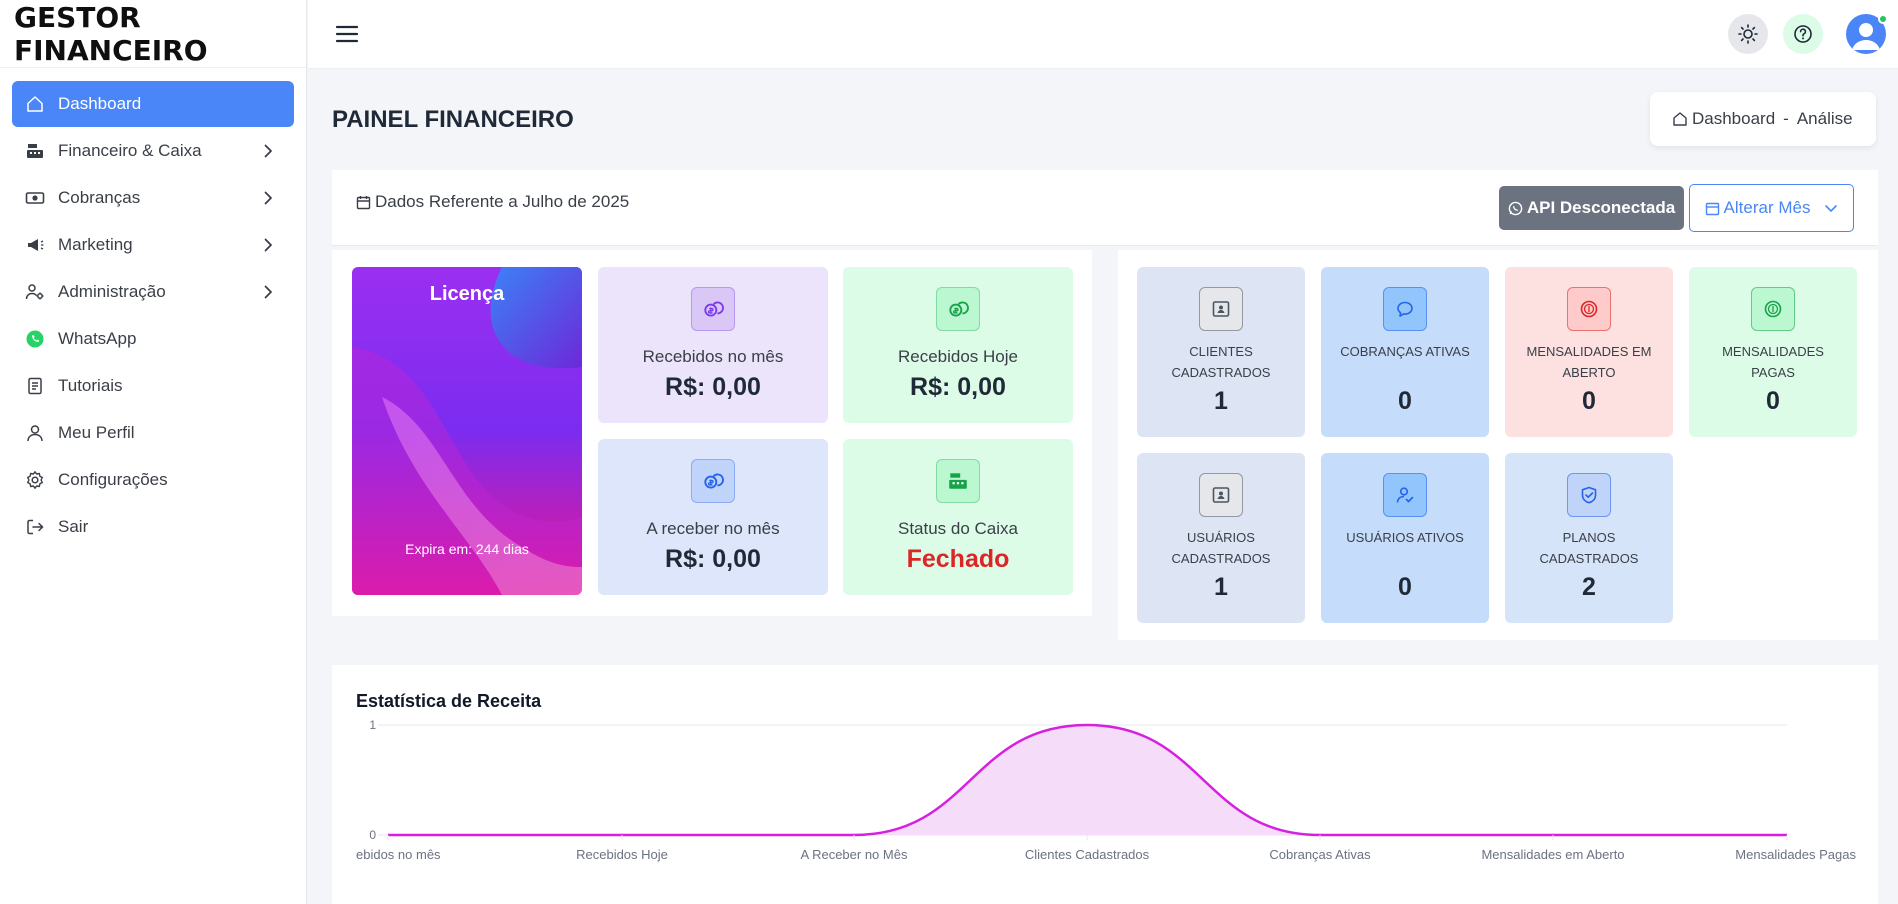  I want to click on breadcrumb-current: Análise, so click(1824, 118).